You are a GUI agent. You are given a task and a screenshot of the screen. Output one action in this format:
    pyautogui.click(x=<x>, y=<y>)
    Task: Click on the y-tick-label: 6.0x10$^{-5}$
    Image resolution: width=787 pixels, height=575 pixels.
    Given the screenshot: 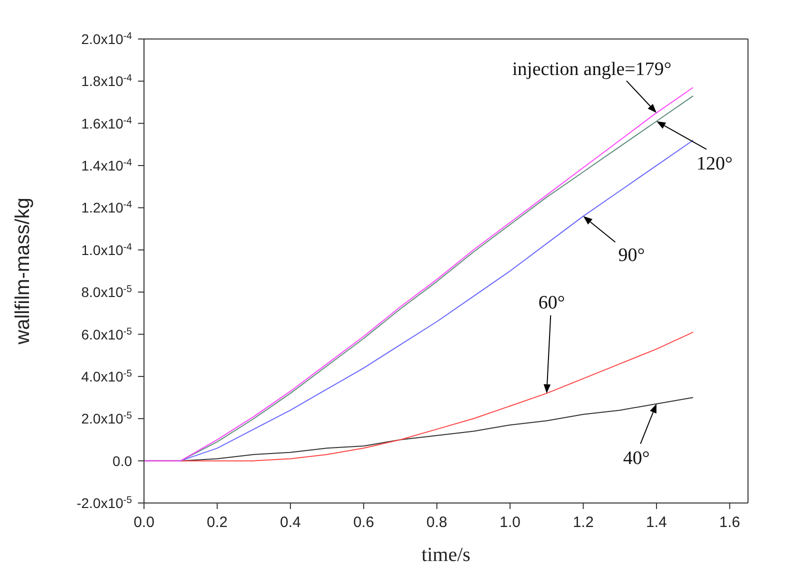 What is the action you would take?
    pyautogui.click(x=107, y=334)
    